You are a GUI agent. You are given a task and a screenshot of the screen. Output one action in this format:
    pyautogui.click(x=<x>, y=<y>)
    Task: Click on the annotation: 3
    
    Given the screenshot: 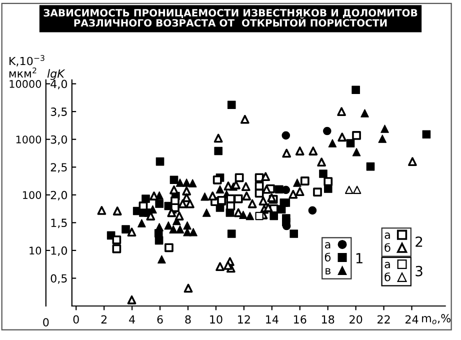 What is the action you would take?
    pyautogui.click(x=419, y=271)
    